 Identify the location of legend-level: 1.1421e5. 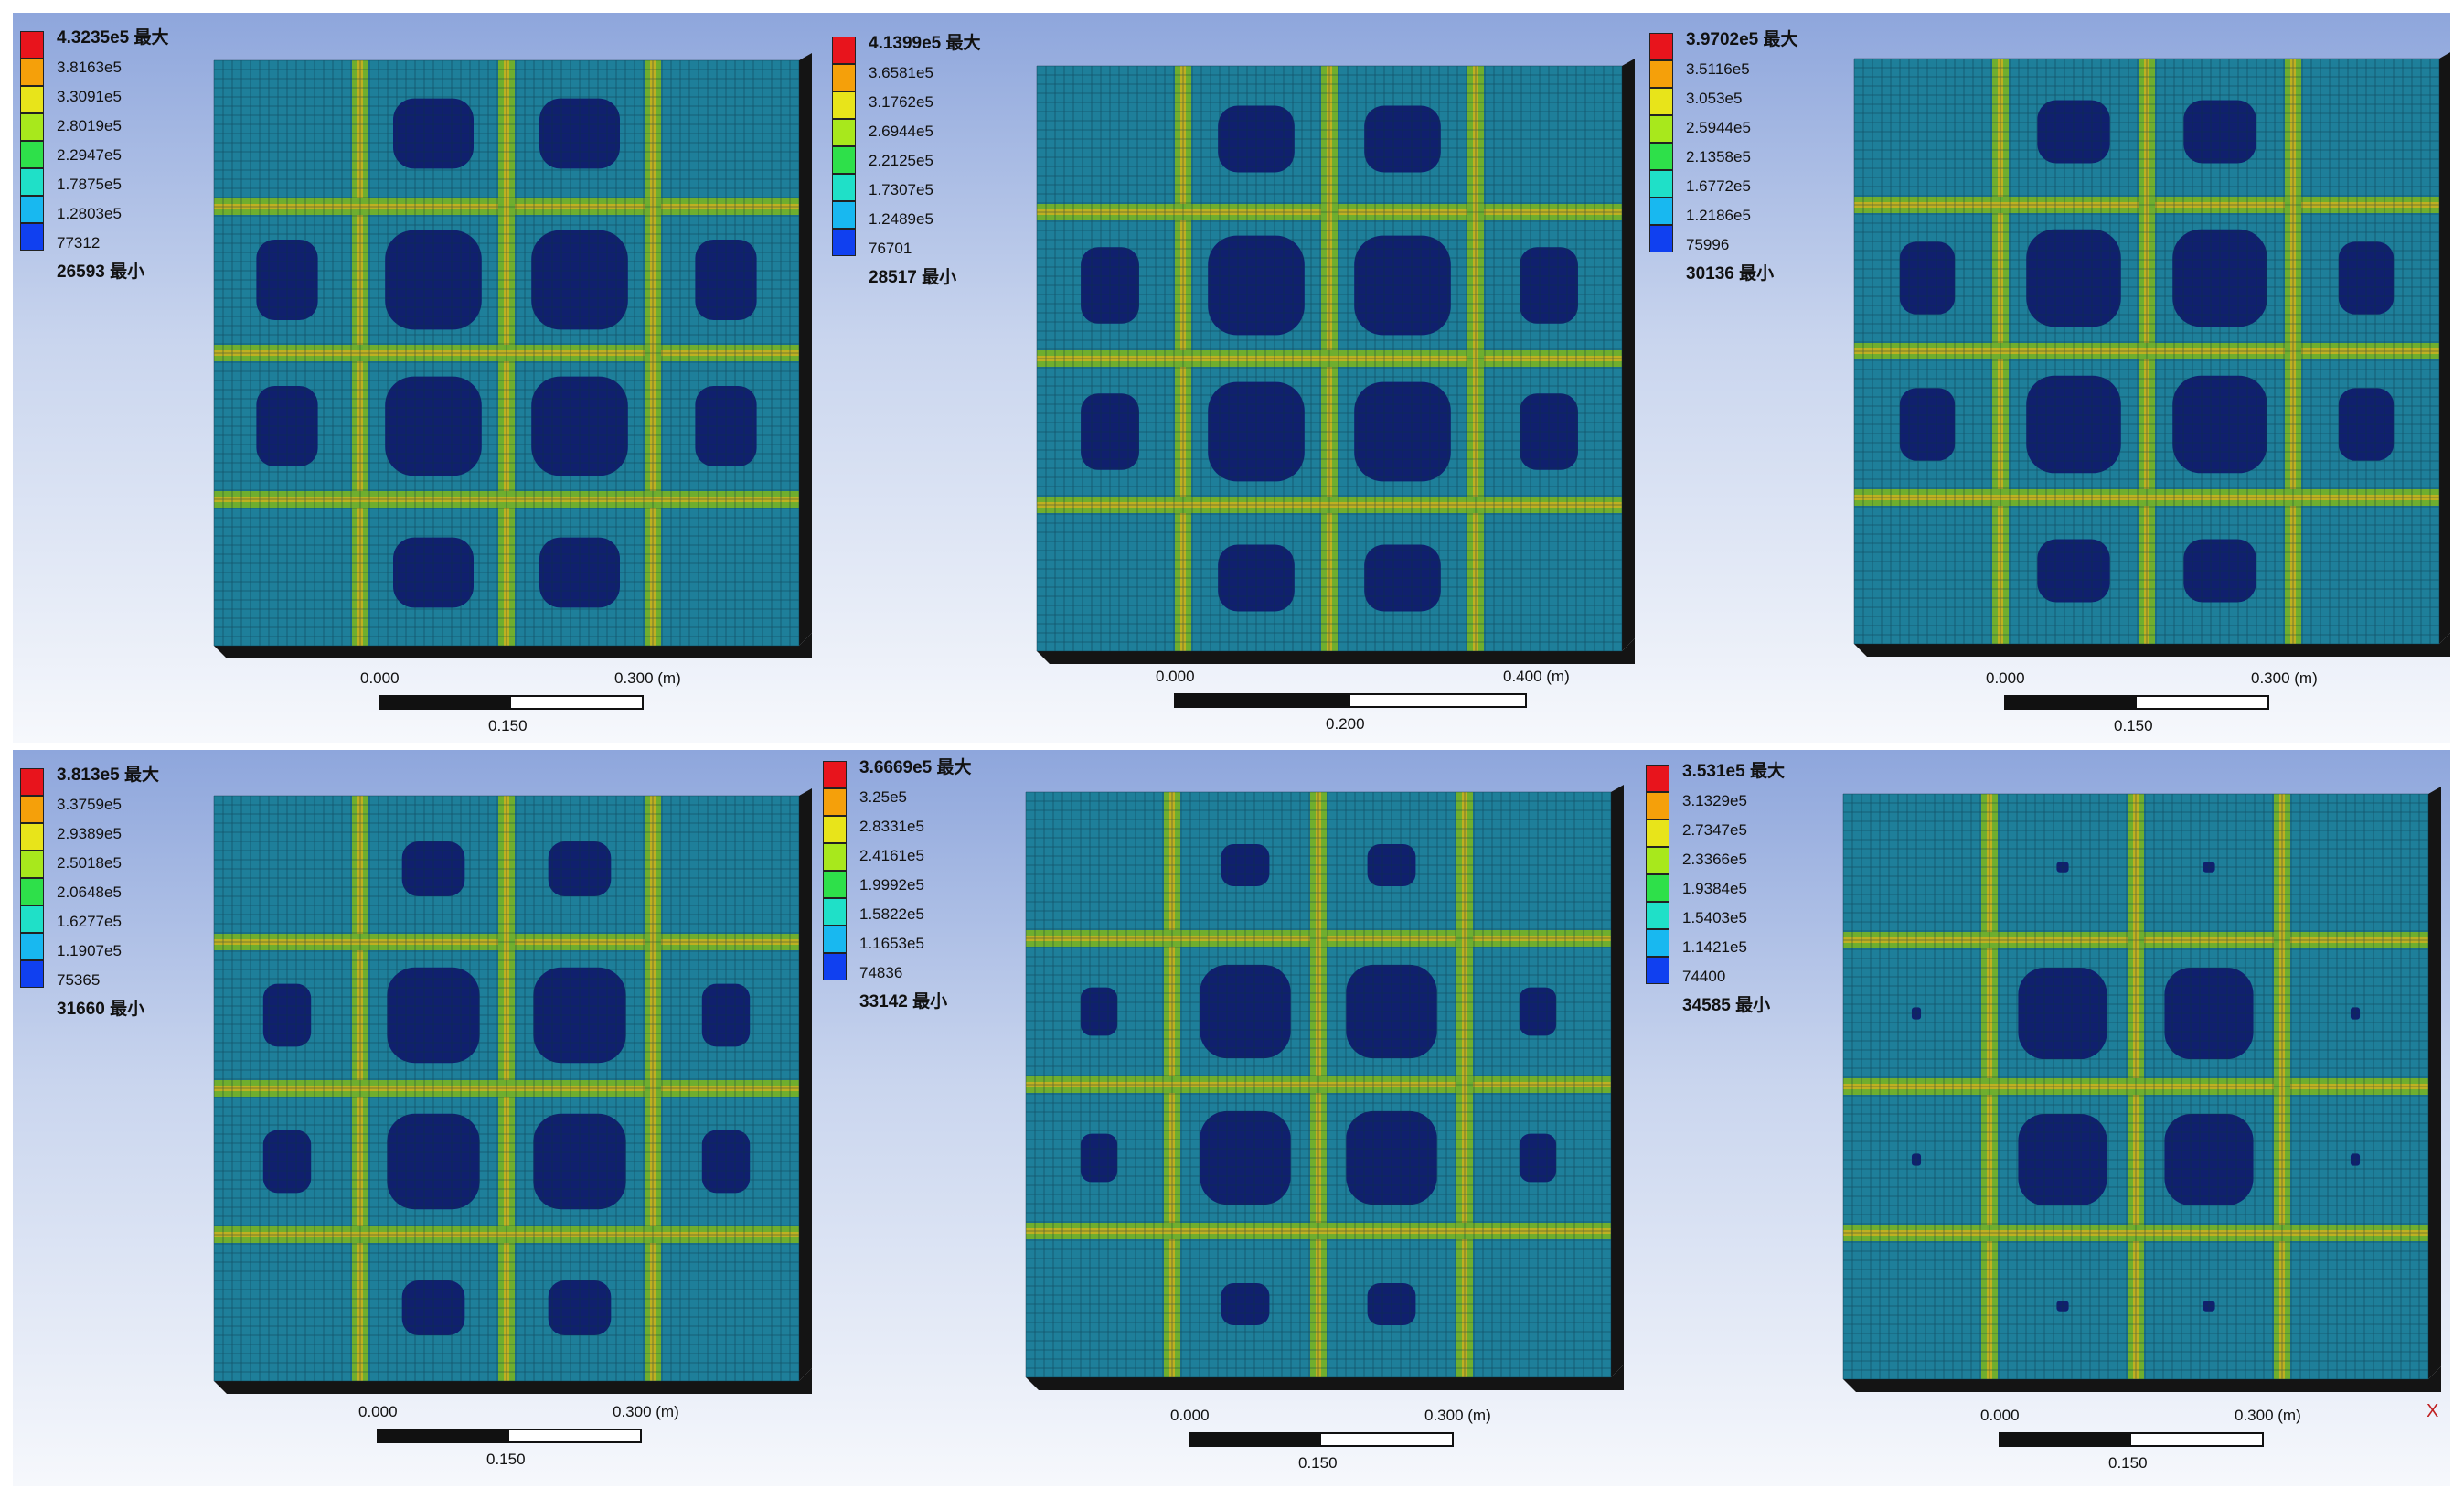
(1714, 947).